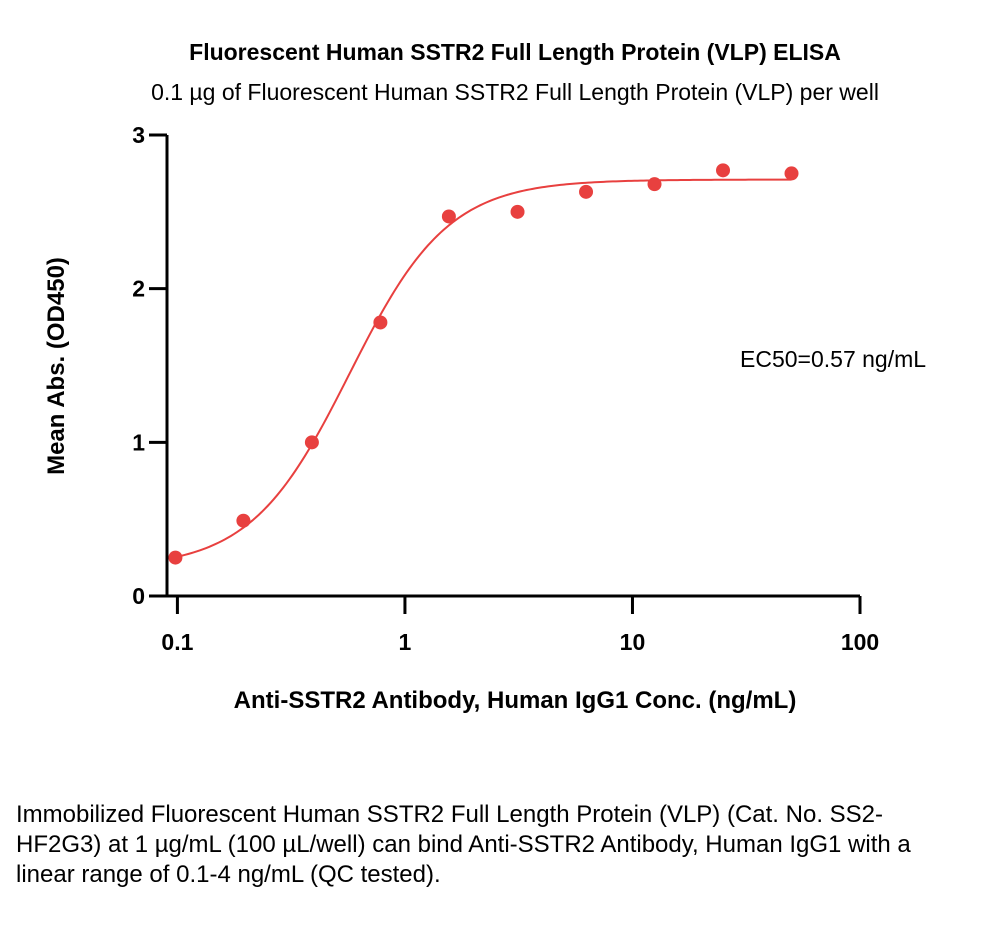 Image resolution: width=1000 pixels, height=939 pixels. What do you see at coordinates (633, 642) in the screenshot?
I see `x-tick-label: 10` at bounding box center [633, 642].